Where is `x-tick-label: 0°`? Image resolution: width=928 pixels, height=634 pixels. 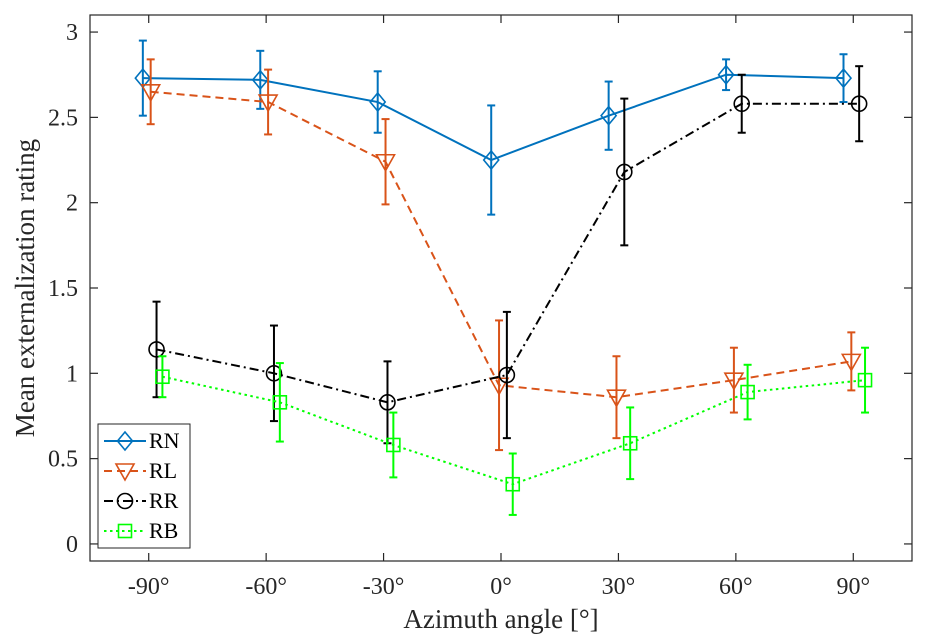 x-tick-label: 0° is located at coordinates (501, 587).